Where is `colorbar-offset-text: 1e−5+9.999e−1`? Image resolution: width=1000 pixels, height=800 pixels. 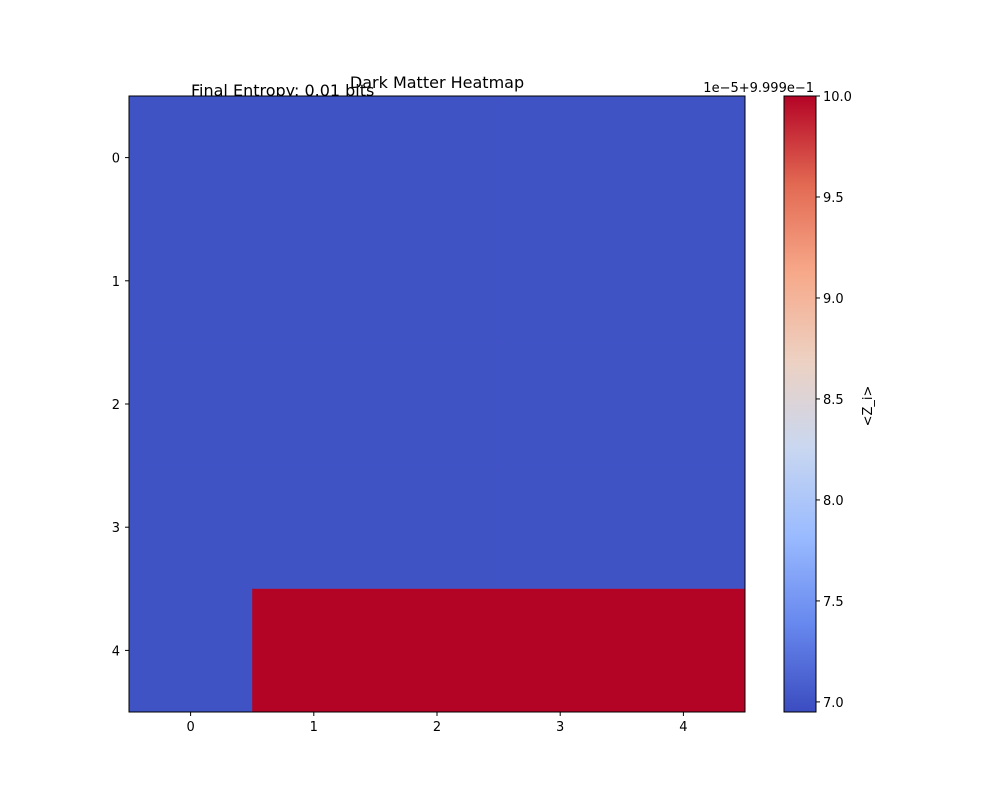 colorbar-offset-text: 1e−5+9.999e−1 is located at coordinates (758, 88).